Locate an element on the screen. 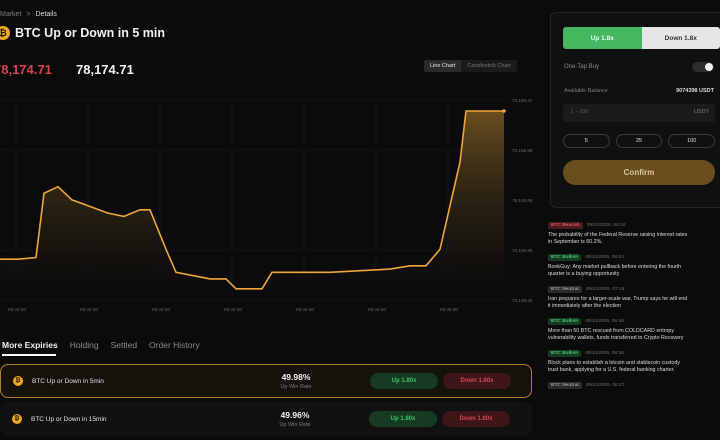  breadcrumb: Market > Details is located at coordinates (28, 14).